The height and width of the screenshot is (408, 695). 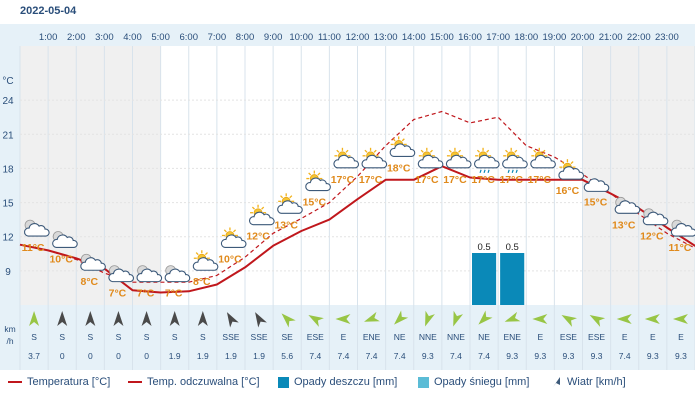 What do you see at coordinates (135, 382) in the screenshot?
I see `legend-feels-swatch` at bounding box center [135, 382].